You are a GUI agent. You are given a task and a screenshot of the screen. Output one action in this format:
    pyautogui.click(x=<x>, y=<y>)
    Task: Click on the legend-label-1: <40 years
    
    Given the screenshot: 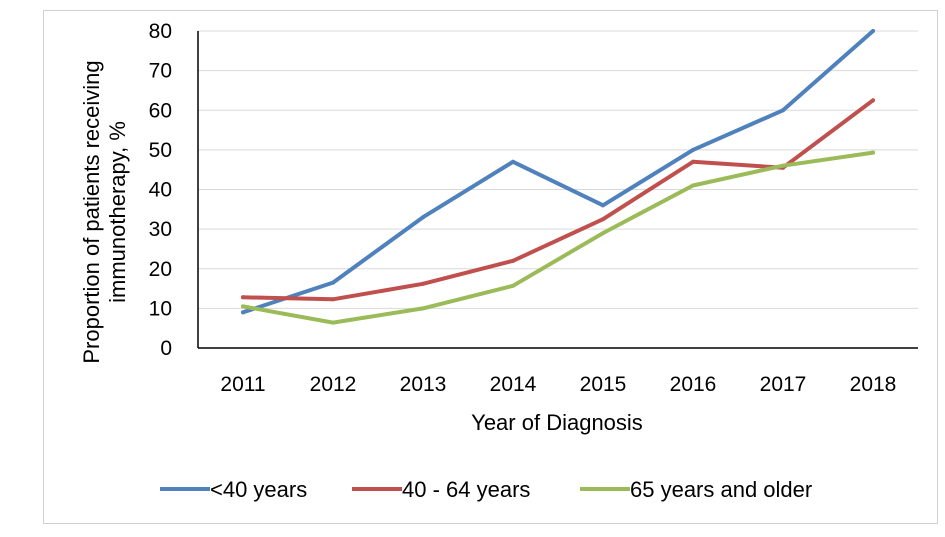 What is the action you would take?
    pyautogui.click(x=258, y=489)
    